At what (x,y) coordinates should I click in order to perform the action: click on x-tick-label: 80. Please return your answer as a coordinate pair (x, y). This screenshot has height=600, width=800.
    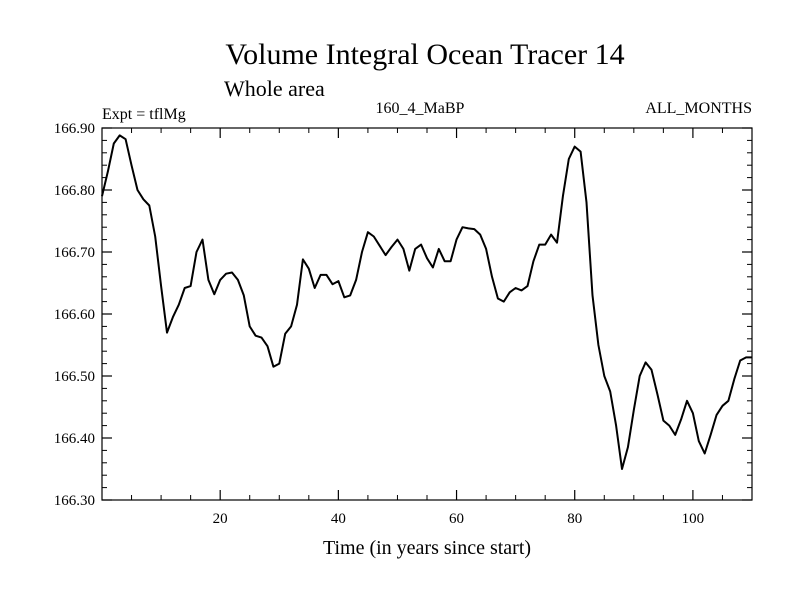
    Looking at the image, I should click on (574, 519).